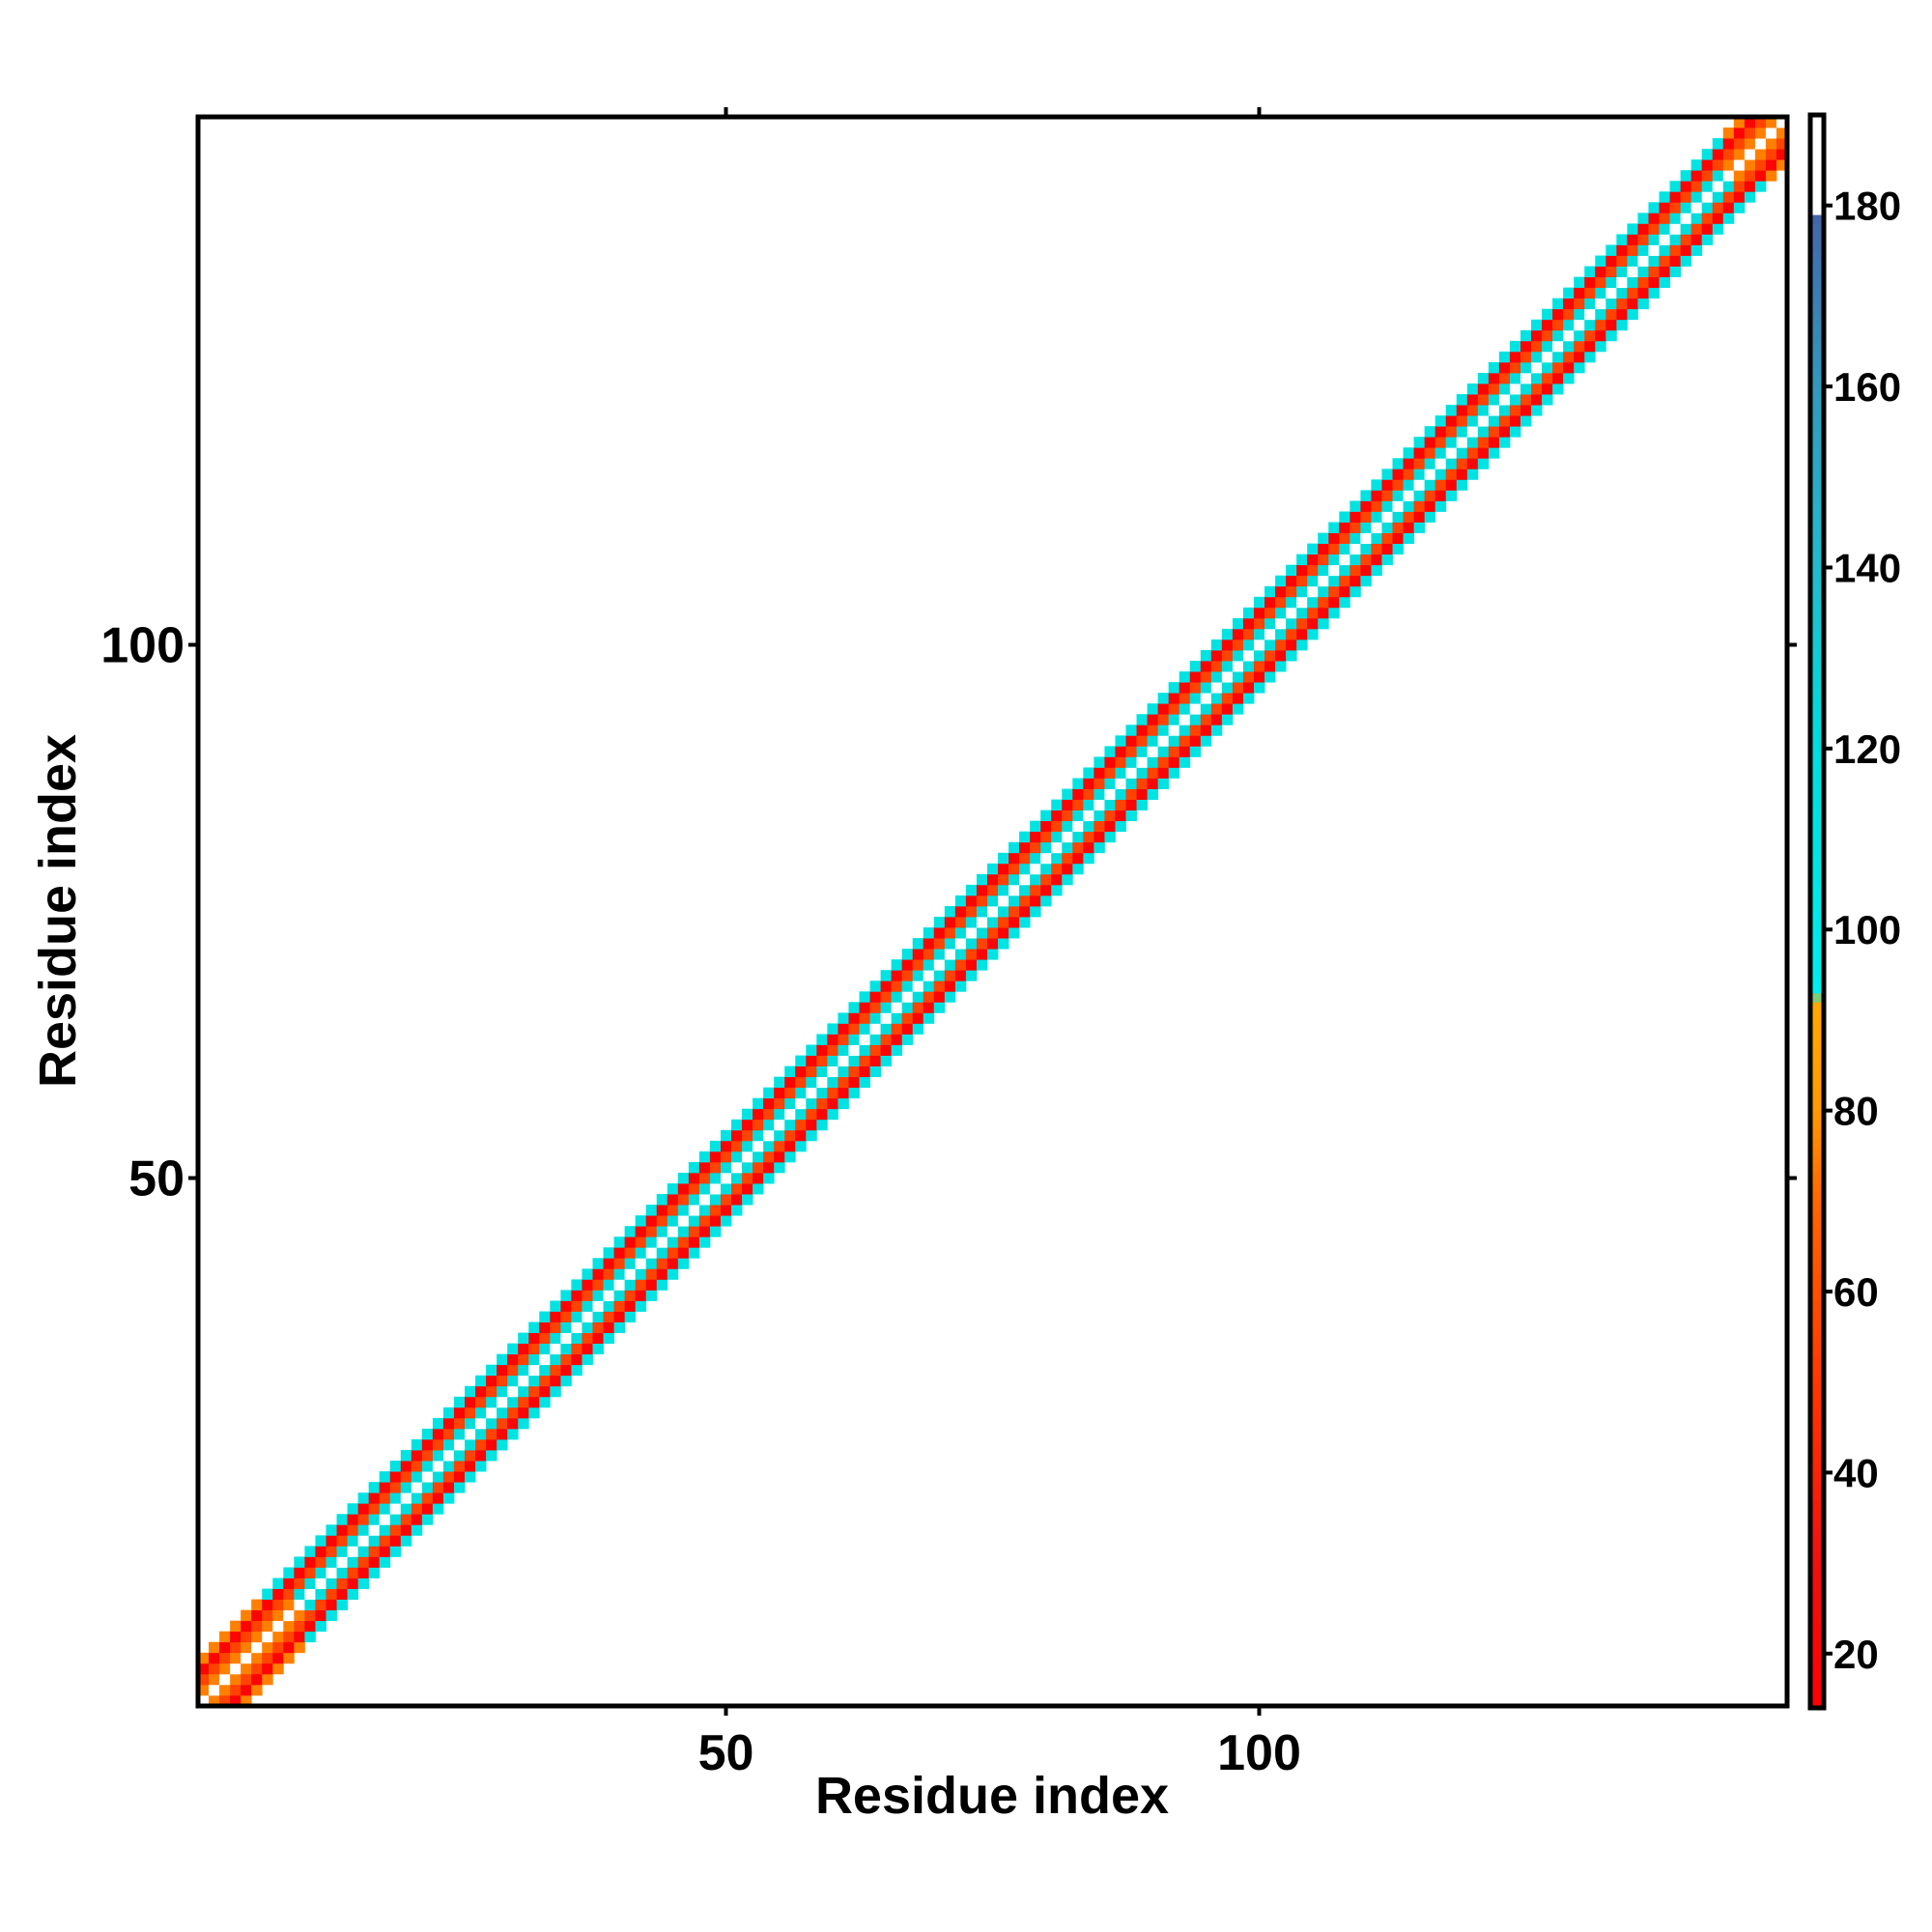  Describe the element at coordinates (726, 1753) in the screenshot. I see `x-tick-label: 50` at that location.